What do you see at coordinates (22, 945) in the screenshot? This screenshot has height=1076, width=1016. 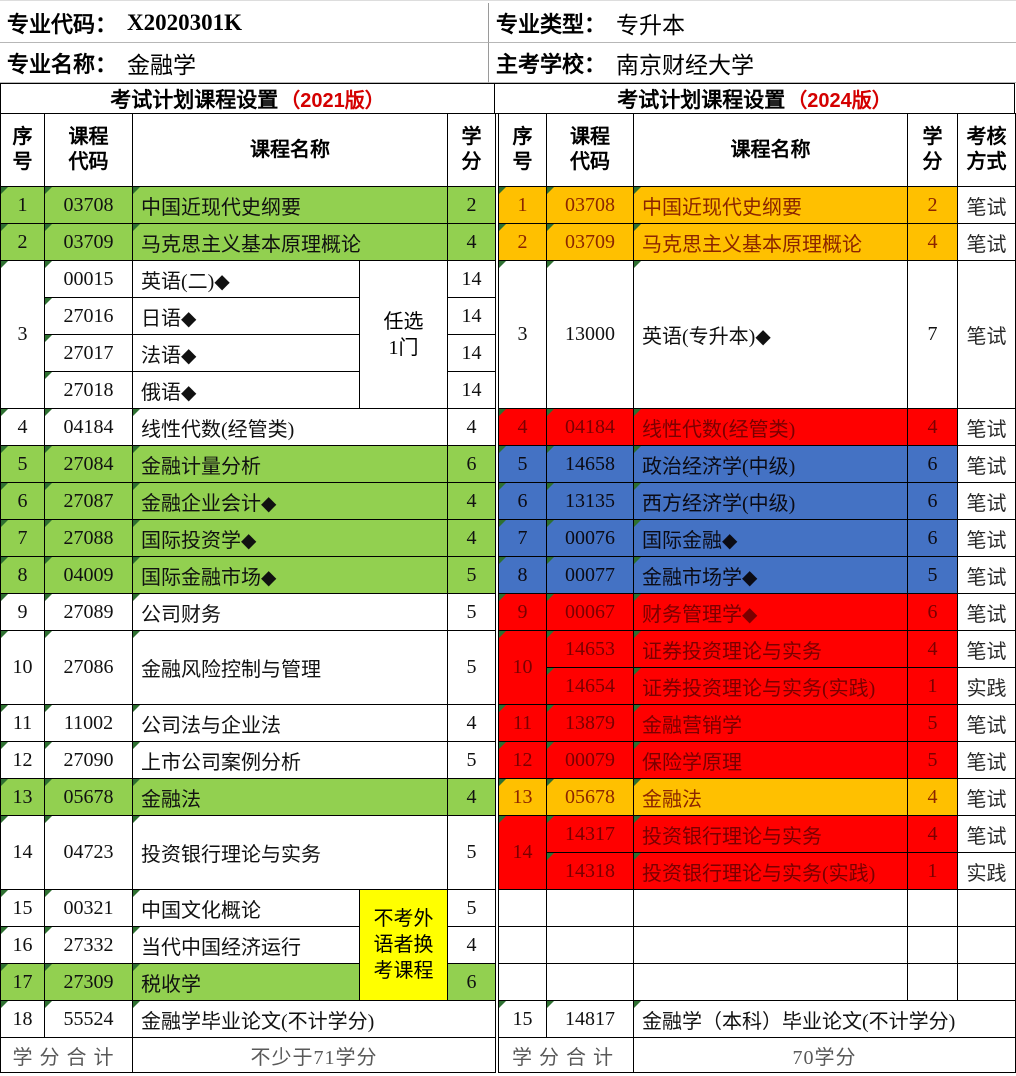 I see `seq-cell: 16` at bounding box center [22, 945].